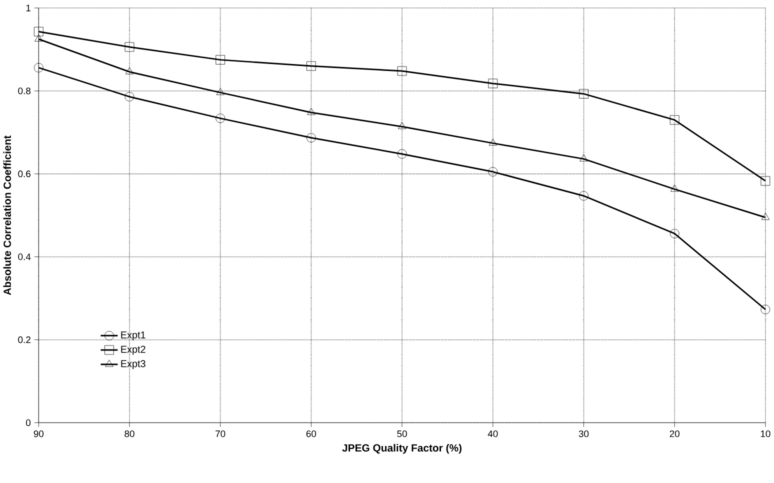  I want to click on x-axis-title: JPEG Quality Factor (%), so click(402, 449).